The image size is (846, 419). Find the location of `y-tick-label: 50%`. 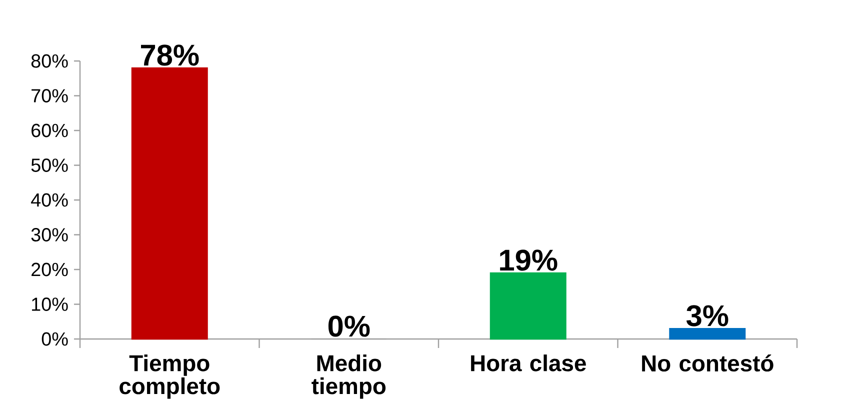

y-tick-label: 50% is located at coordinates (49, 165).